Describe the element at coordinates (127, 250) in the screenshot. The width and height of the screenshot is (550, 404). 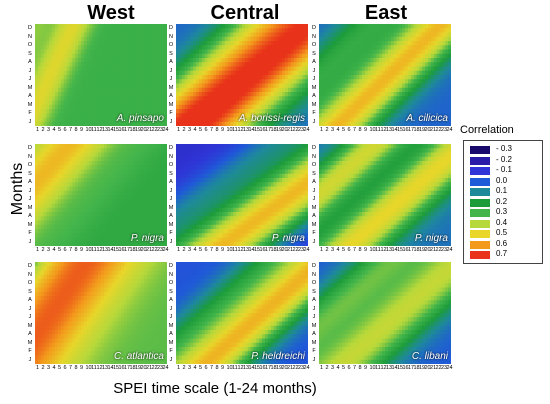
I see `scale-tick-label: 17` at that location.